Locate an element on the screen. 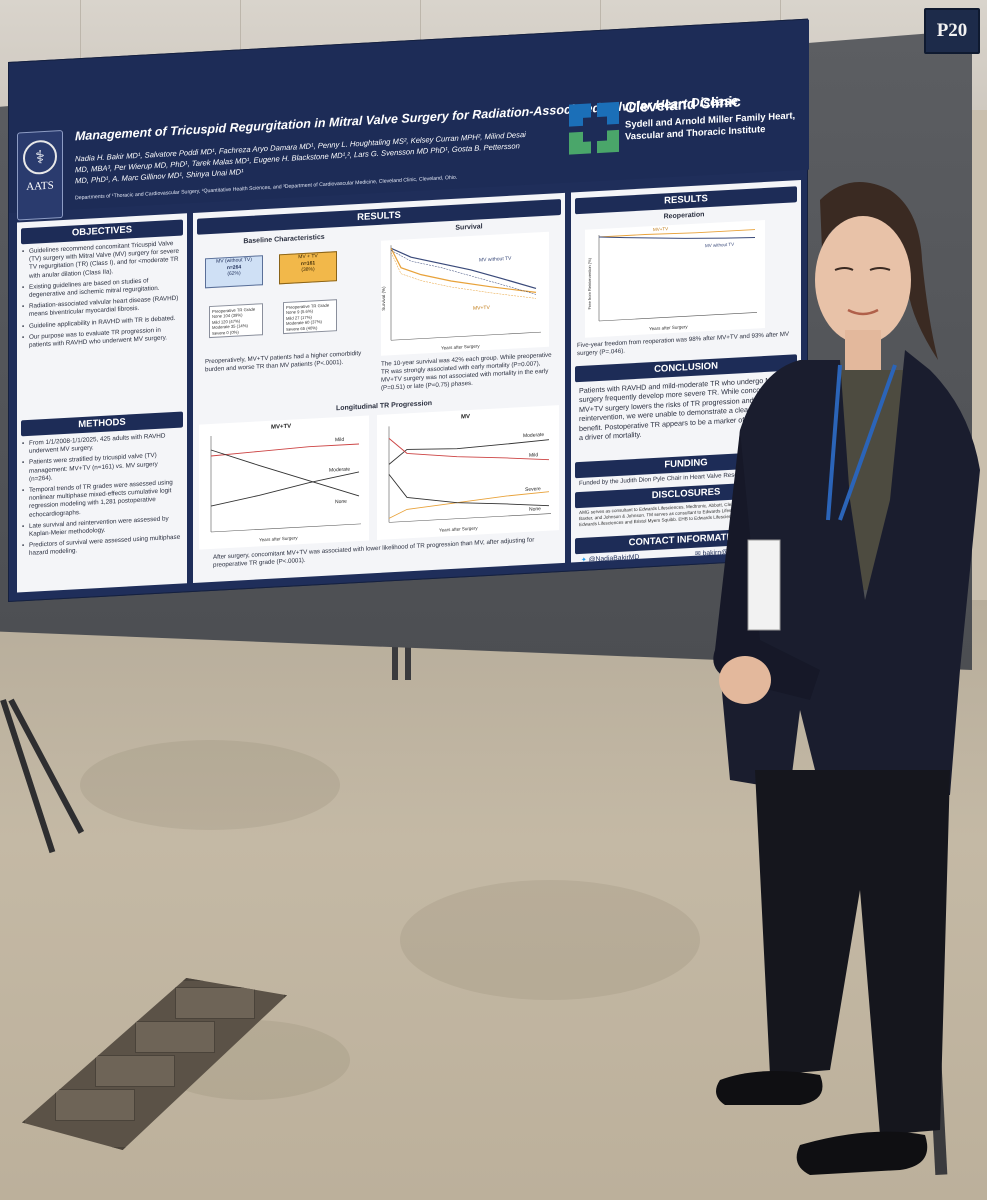  mv-line-label-mild: Mild is located at coordinates (533, 455).